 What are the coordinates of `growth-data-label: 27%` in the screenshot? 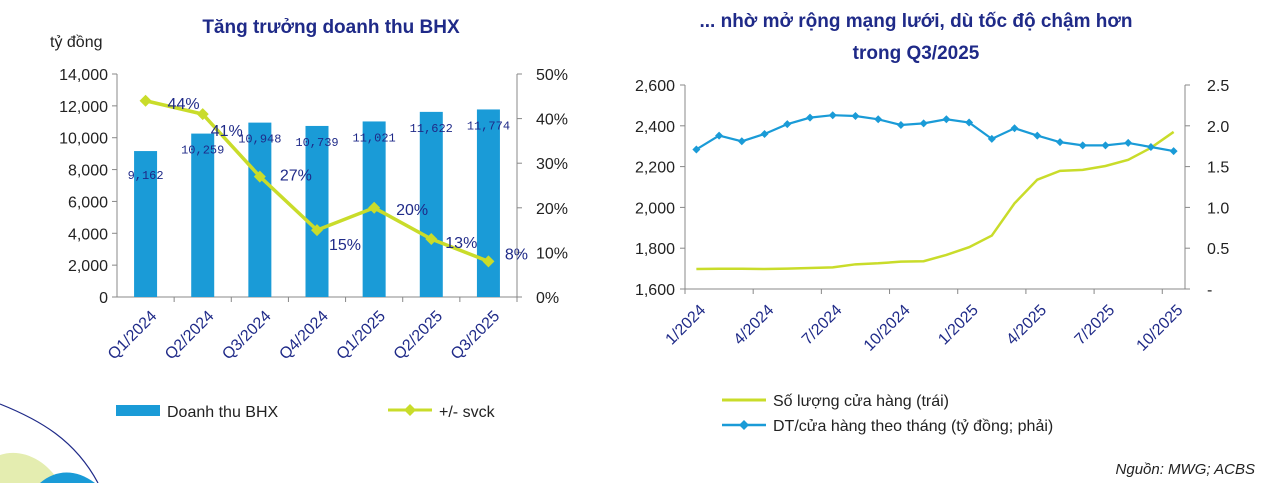 It's located at (296, 176).